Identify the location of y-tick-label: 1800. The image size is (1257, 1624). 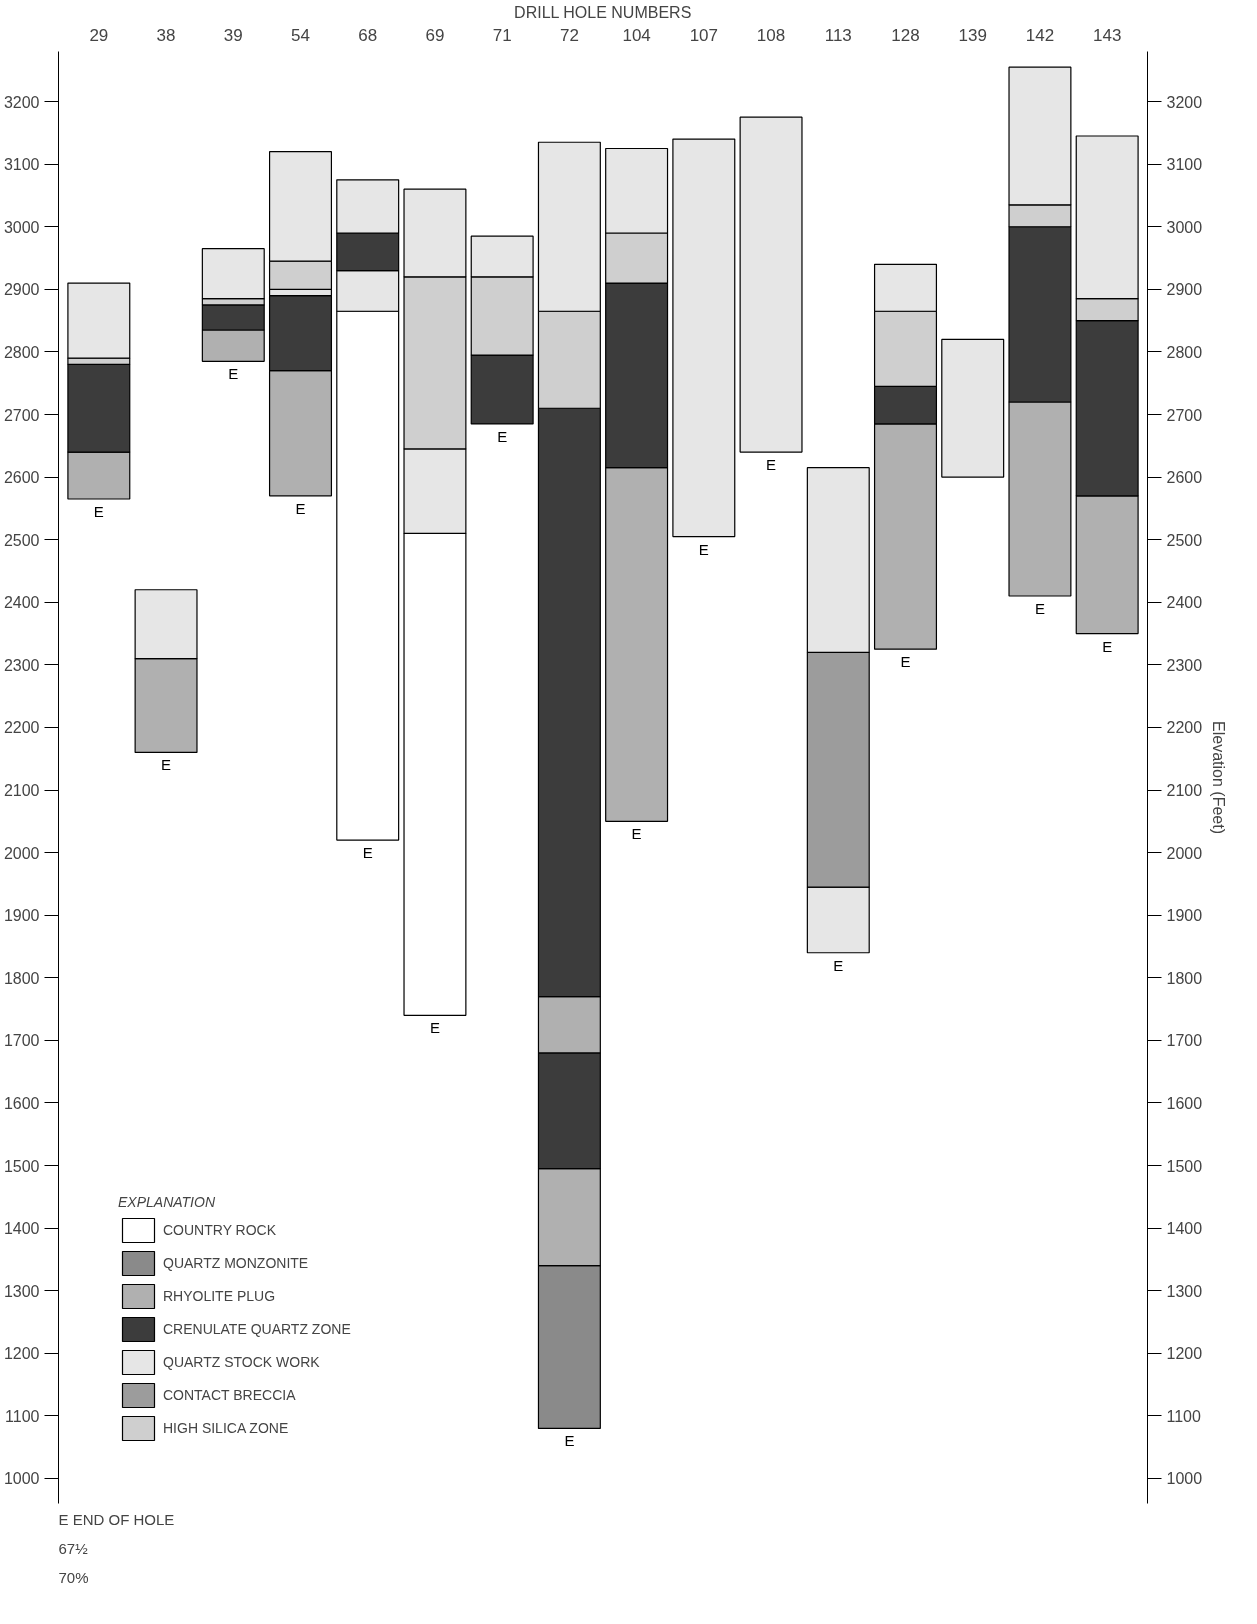
(21, 978).